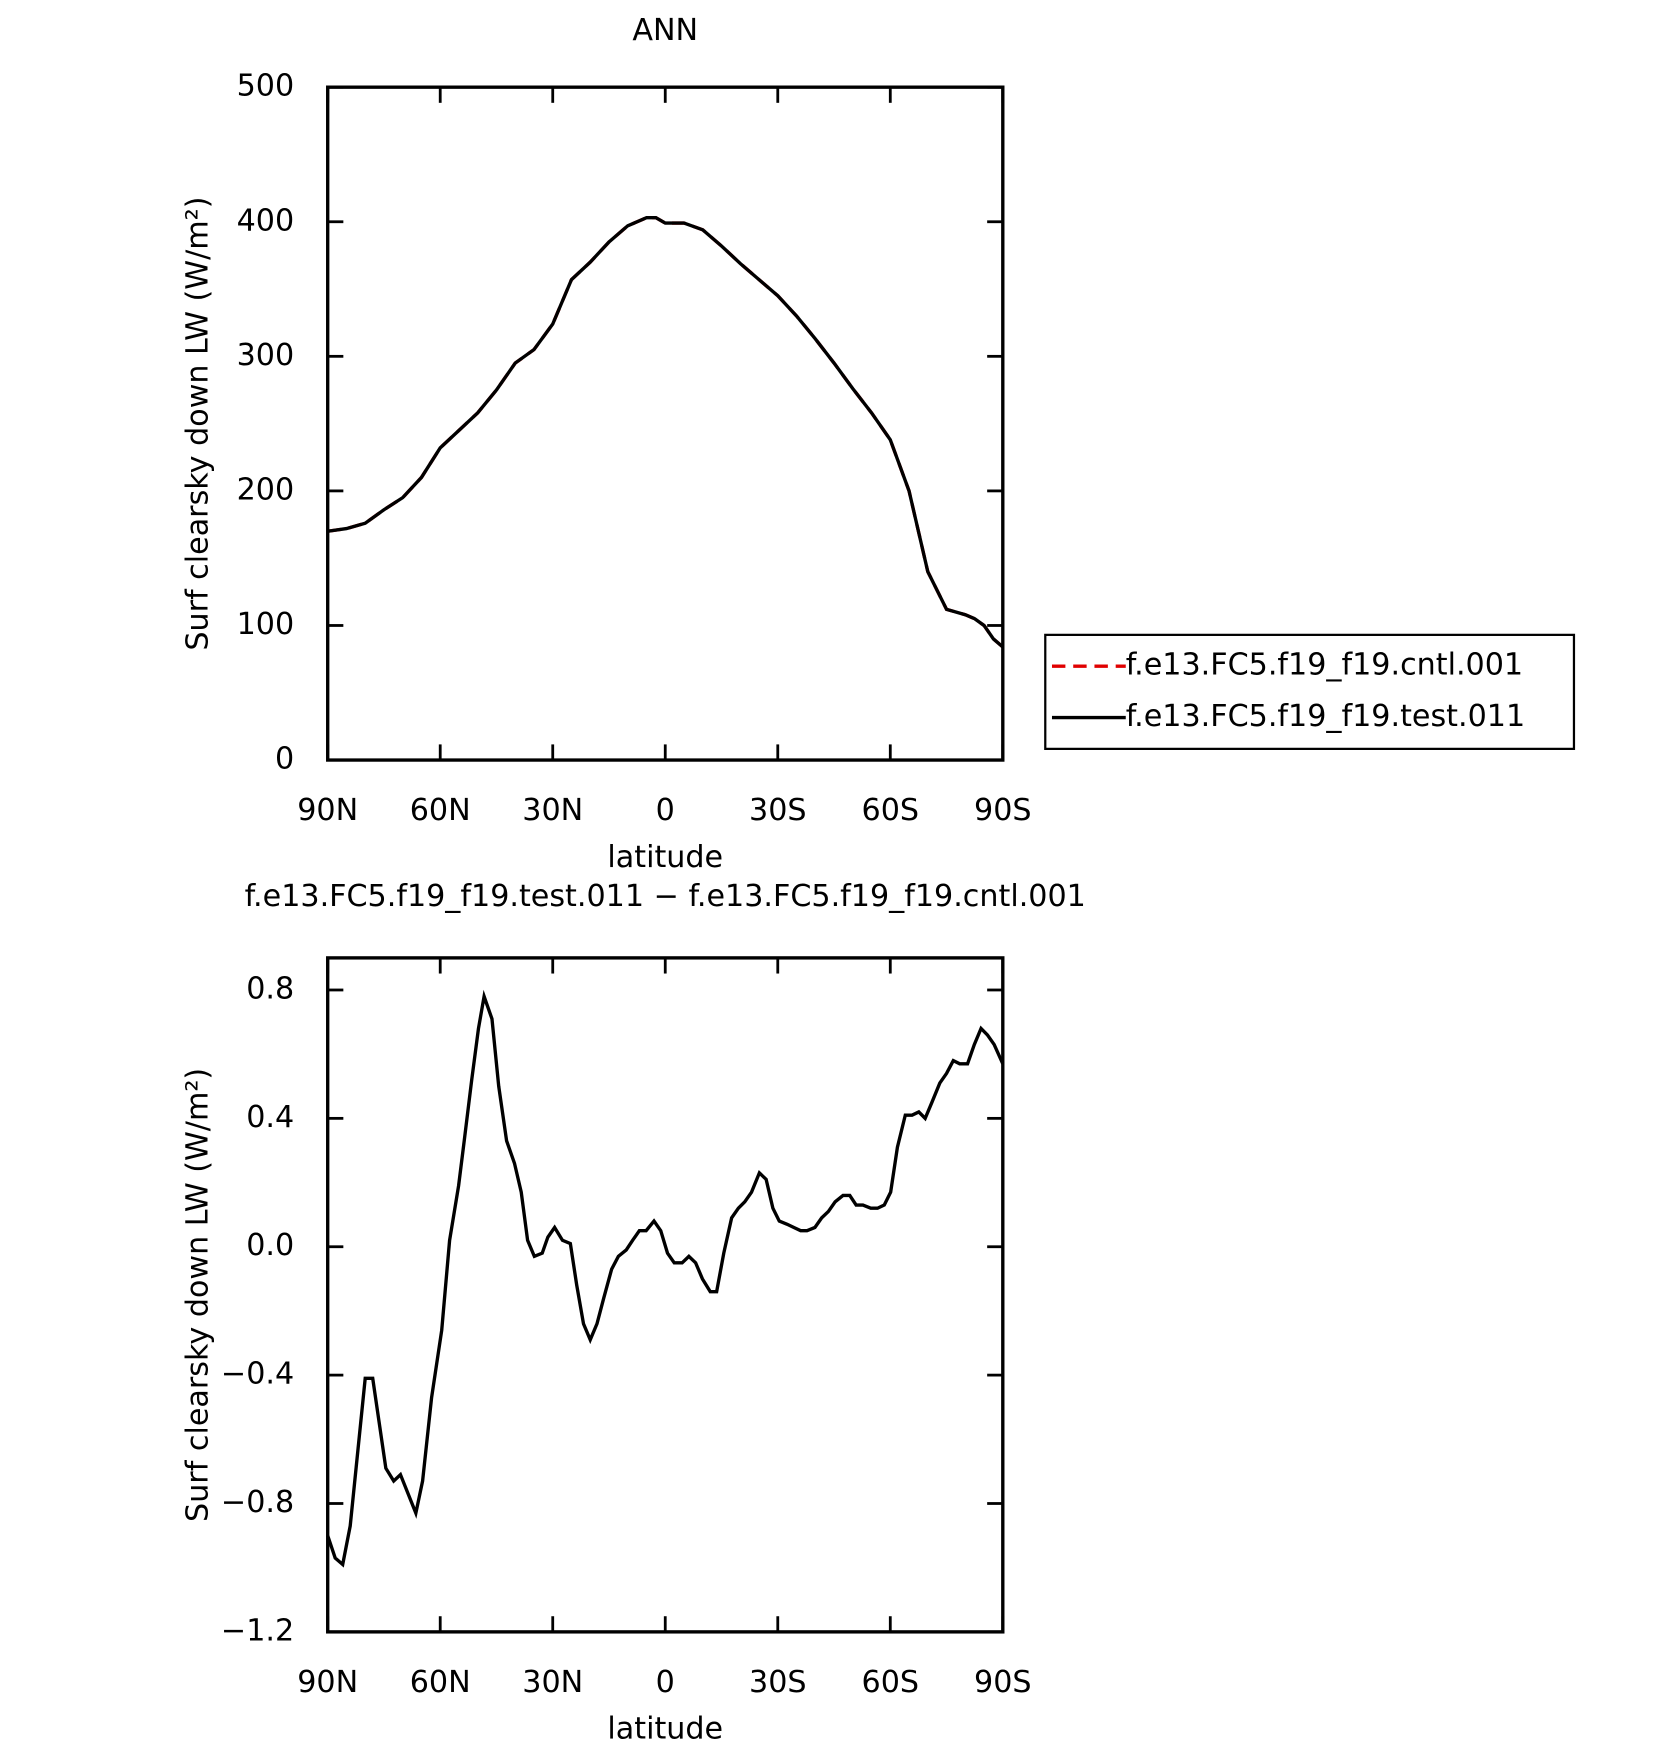 This screenshot has width=1677, height=1747. I want to click on legend-label: f.e13.FC5.f19_f19.cntl.001, so click(1324, 665).